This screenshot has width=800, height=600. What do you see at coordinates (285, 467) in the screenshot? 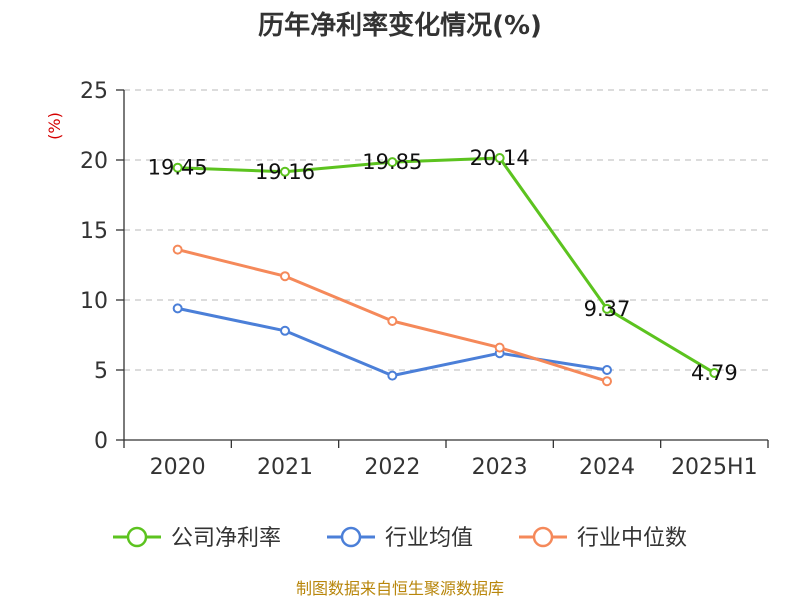
I see `x-tick-label: 2021` at bounding box center [285, 467].